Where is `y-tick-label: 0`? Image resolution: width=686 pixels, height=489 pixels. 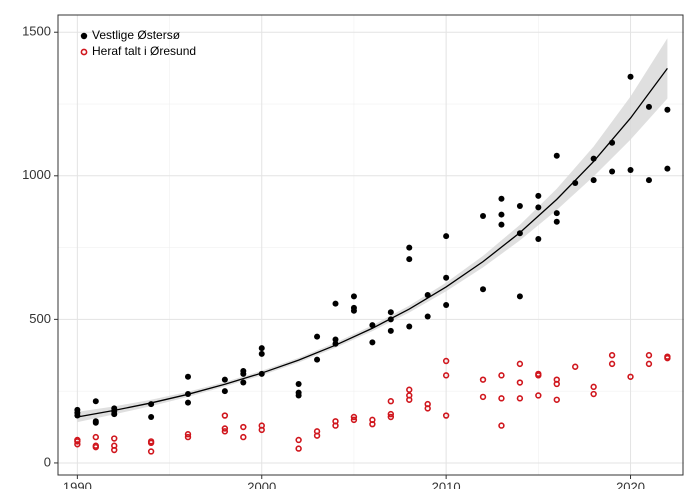
y-tick-label: 0 is located at coordinates (47, 461).